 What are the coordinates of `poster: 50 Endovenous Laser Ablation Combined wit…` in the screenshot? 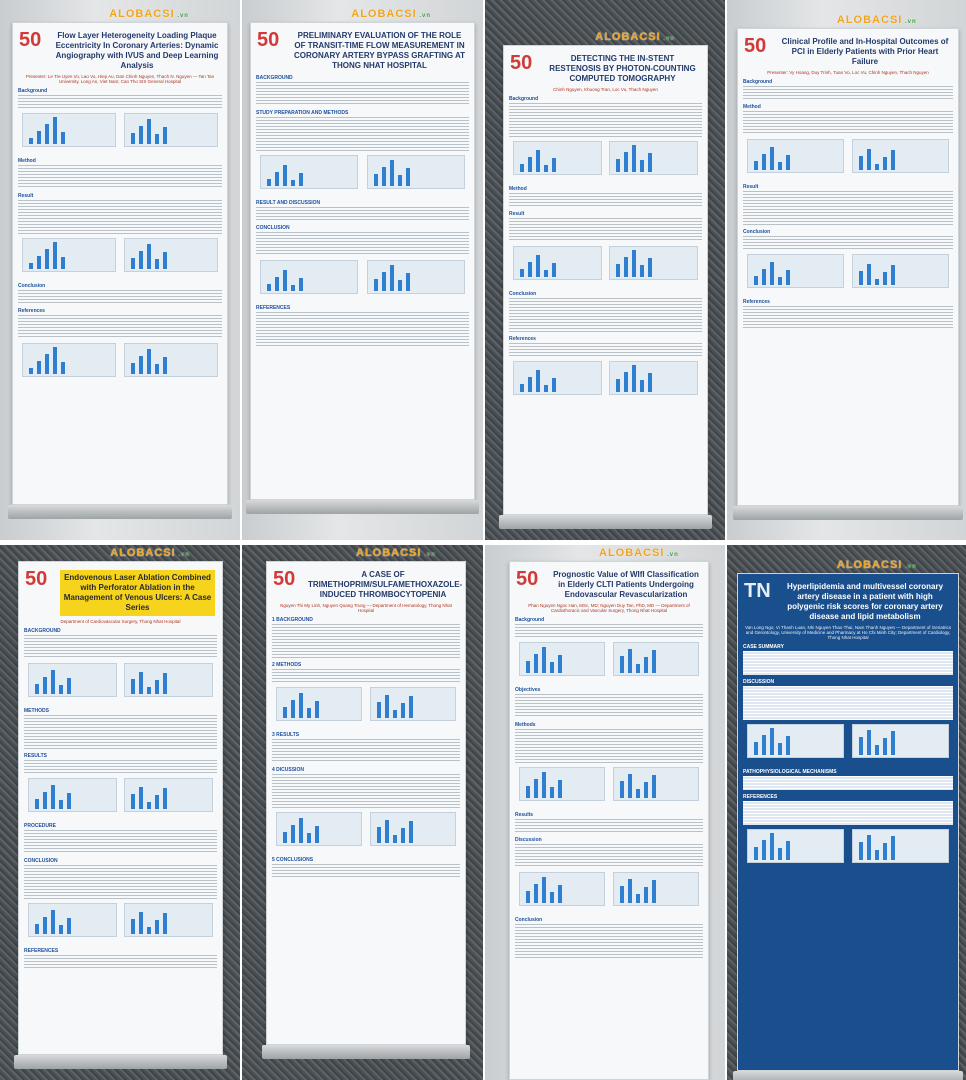 It's located at (120, 808).